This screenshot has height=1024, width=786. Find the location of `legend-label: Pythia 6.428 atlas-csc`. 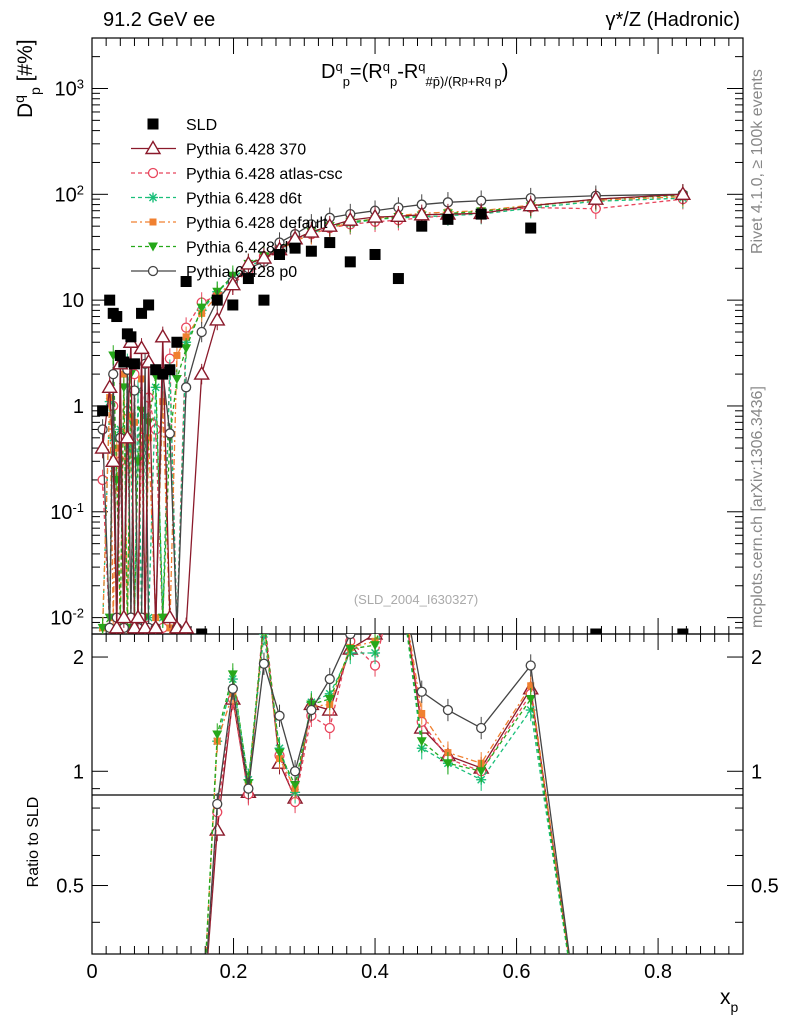

legend-label: Pythia 6.428 atlas-csc is located at coordinates (264, 174).